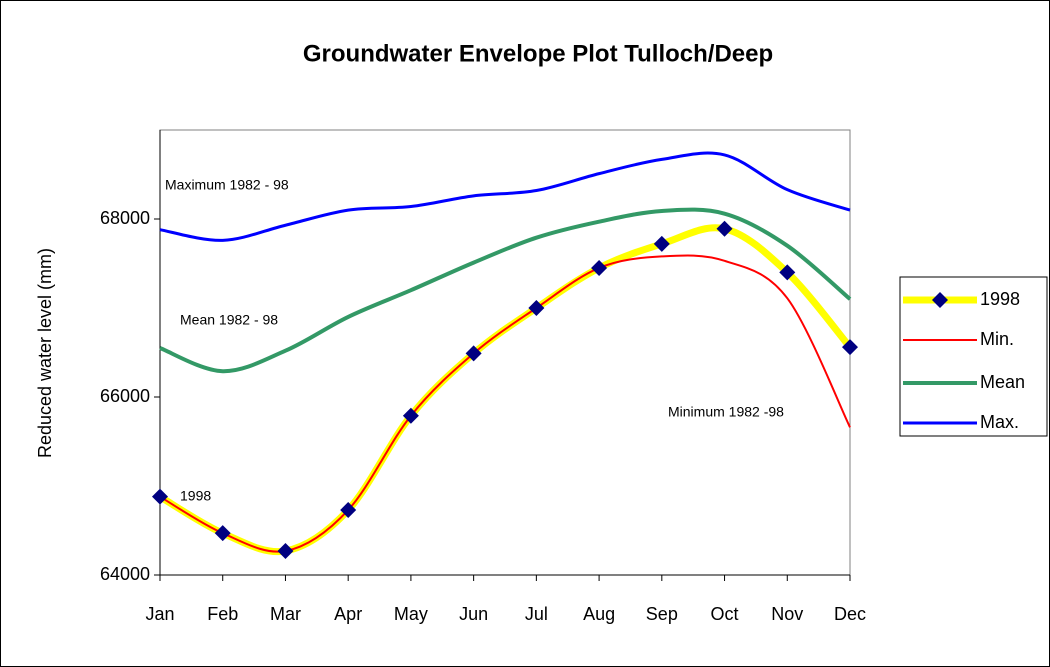  Describe the element at coordinates (348, 614) in the screenshot. I see `x-tick-label: Apr` at that location.